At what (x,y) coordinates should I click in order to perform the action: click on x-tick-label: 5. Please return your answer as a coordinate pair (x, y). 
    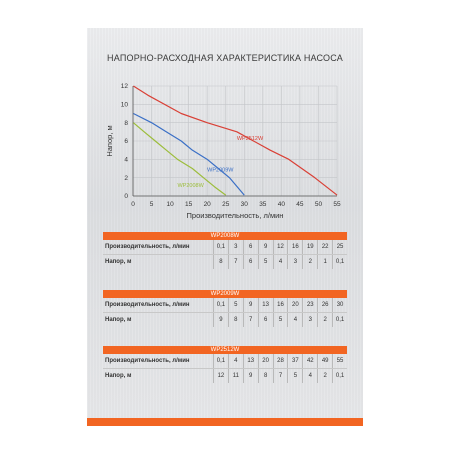
    Looking at the image, I should click on (152, 204).